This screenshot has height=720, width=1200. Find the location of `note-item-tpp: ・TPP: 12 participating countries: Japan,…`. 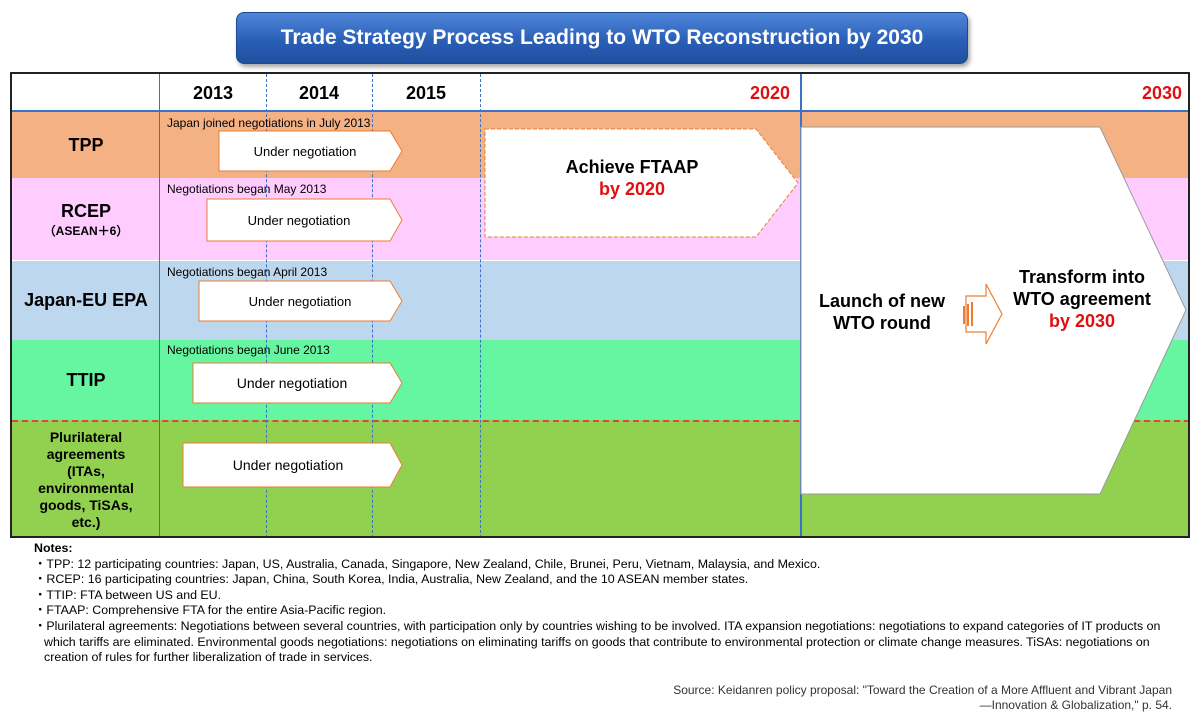

note-item-tpp: ・TPP: 12 participating countries: Japan,… is located at coordinates (427, 563).